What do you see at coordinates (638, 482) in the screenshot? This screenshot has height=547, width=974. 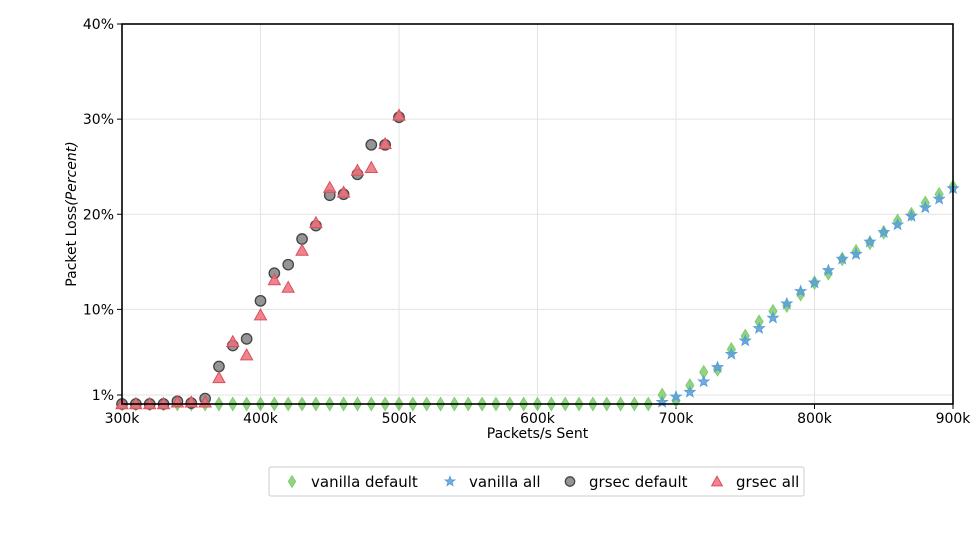 I see `legend-label-grsec-default: grsec default` at bounding box center [638, 482].